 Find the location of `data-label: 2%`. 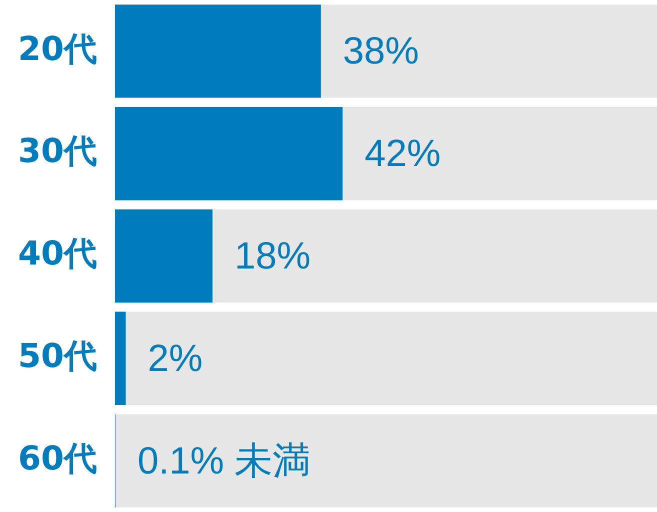

data-label: 2% is located at coordinates (175, 359).